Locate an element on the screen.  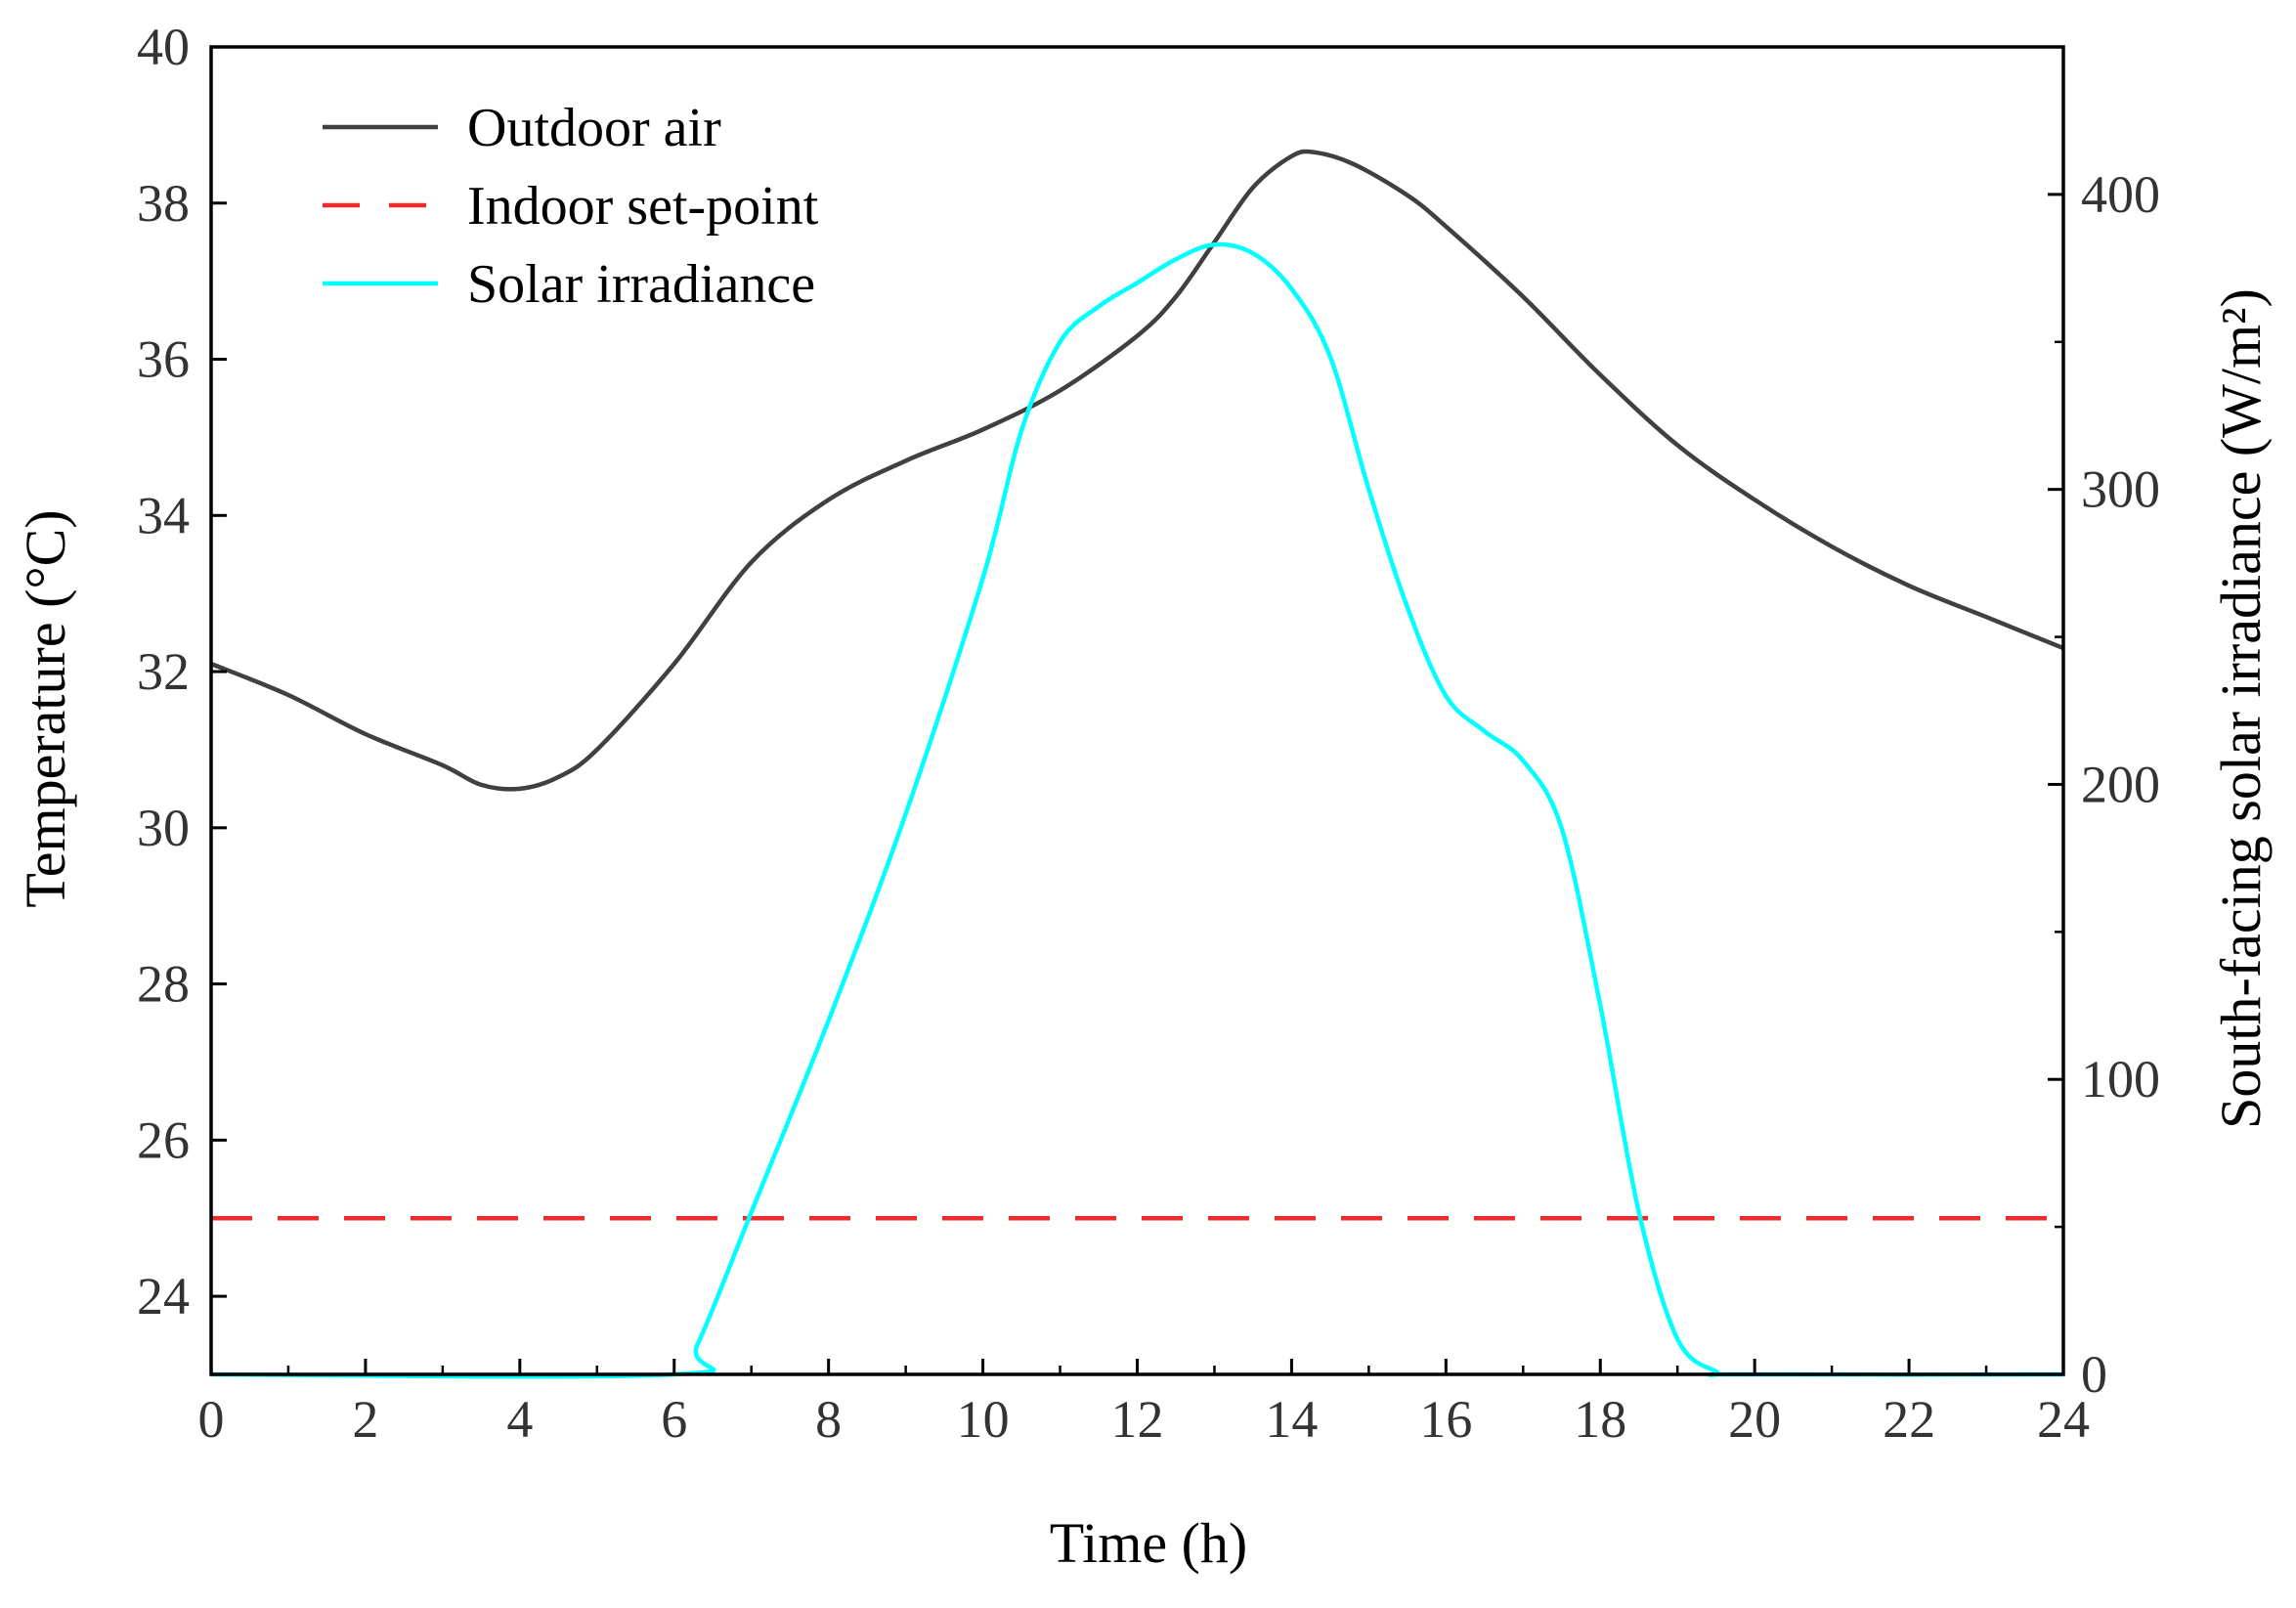
y-left-tick-label: 32 is located at coordinates (163, 671).